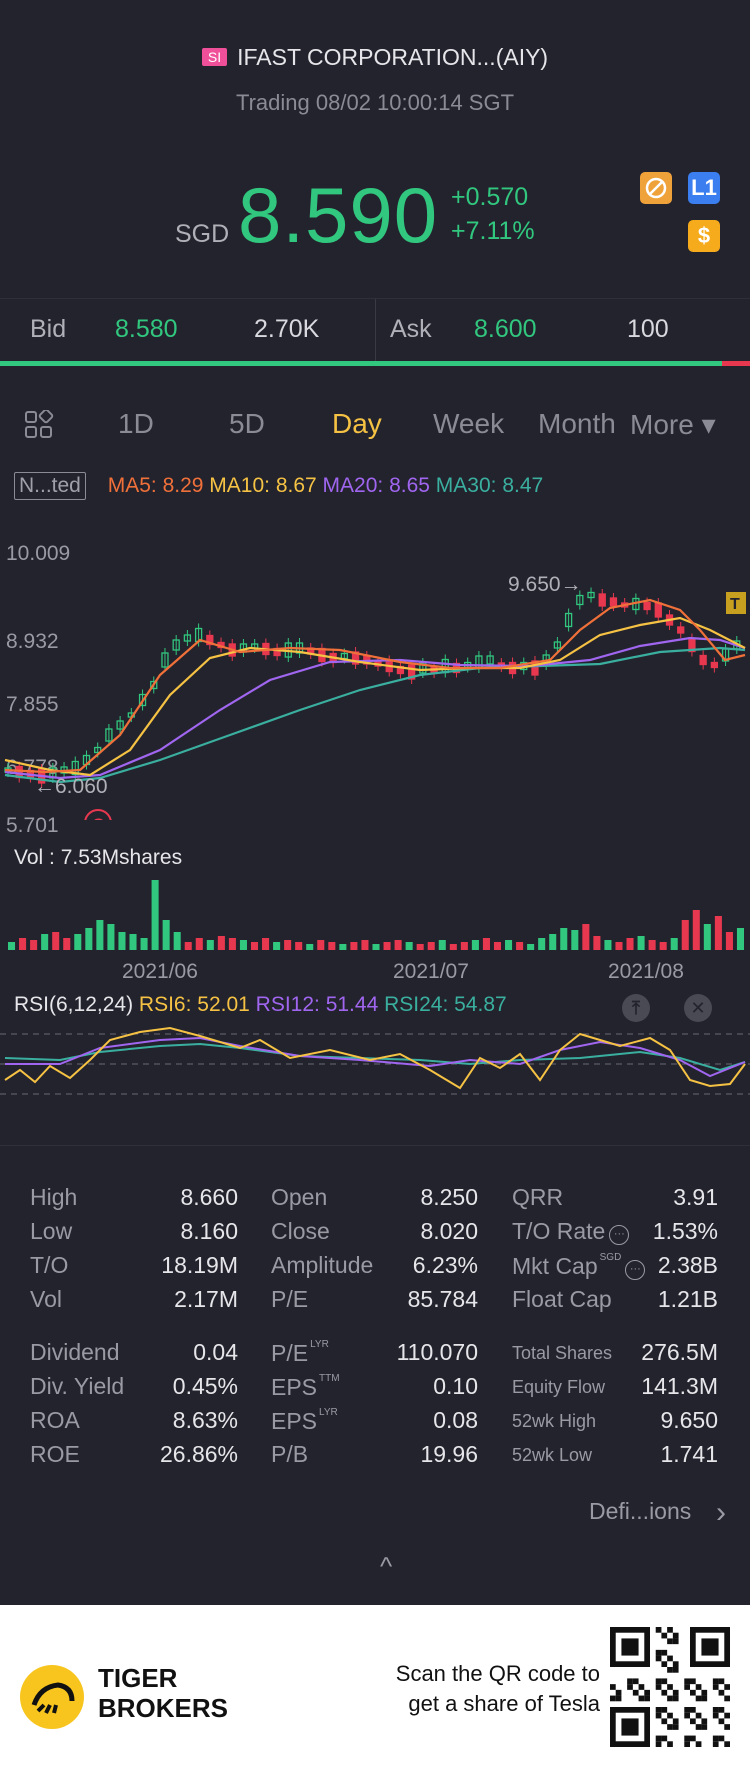 This screenshot has width=750, height=1767. I want to click on definitions-link: Defi...ions, so click(640, 1511).